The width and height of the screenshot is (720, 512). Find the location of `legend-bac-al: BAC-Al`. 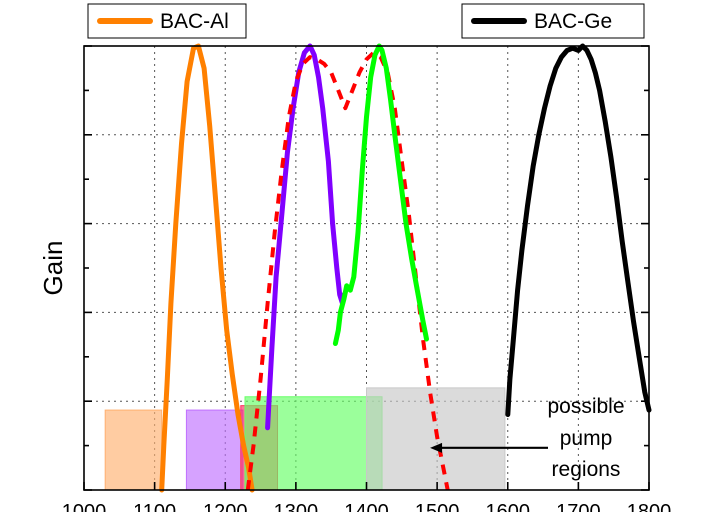

legend-bac-al: BAC-Al is located at coordinates (167, 21).